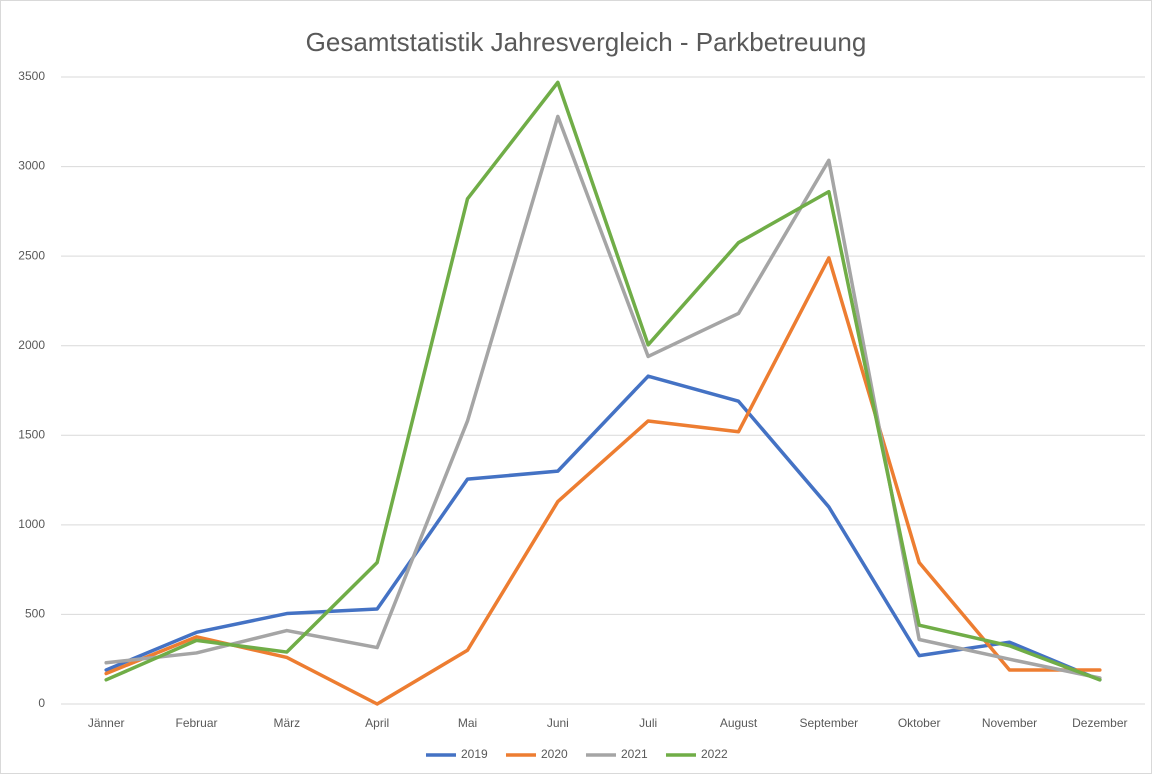 Image resolution: width=1152 pixels, height=774 pixels. I want to click on x-tick-label: Juni, so click(558, 723).